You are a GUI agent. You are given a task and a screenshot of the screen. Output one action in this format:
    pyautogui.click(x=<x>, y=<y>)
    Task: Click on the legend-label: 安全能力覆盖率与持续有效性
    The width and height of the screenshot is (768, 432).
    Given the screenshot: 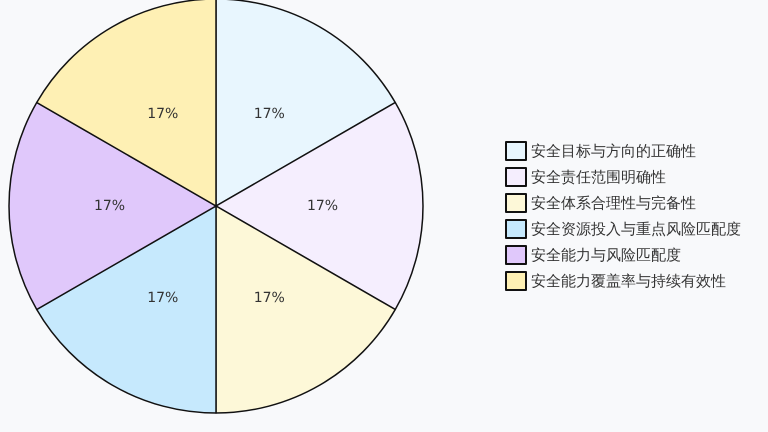 What is the action you would take?
    pyautogui.click(x=628, y=281)
    